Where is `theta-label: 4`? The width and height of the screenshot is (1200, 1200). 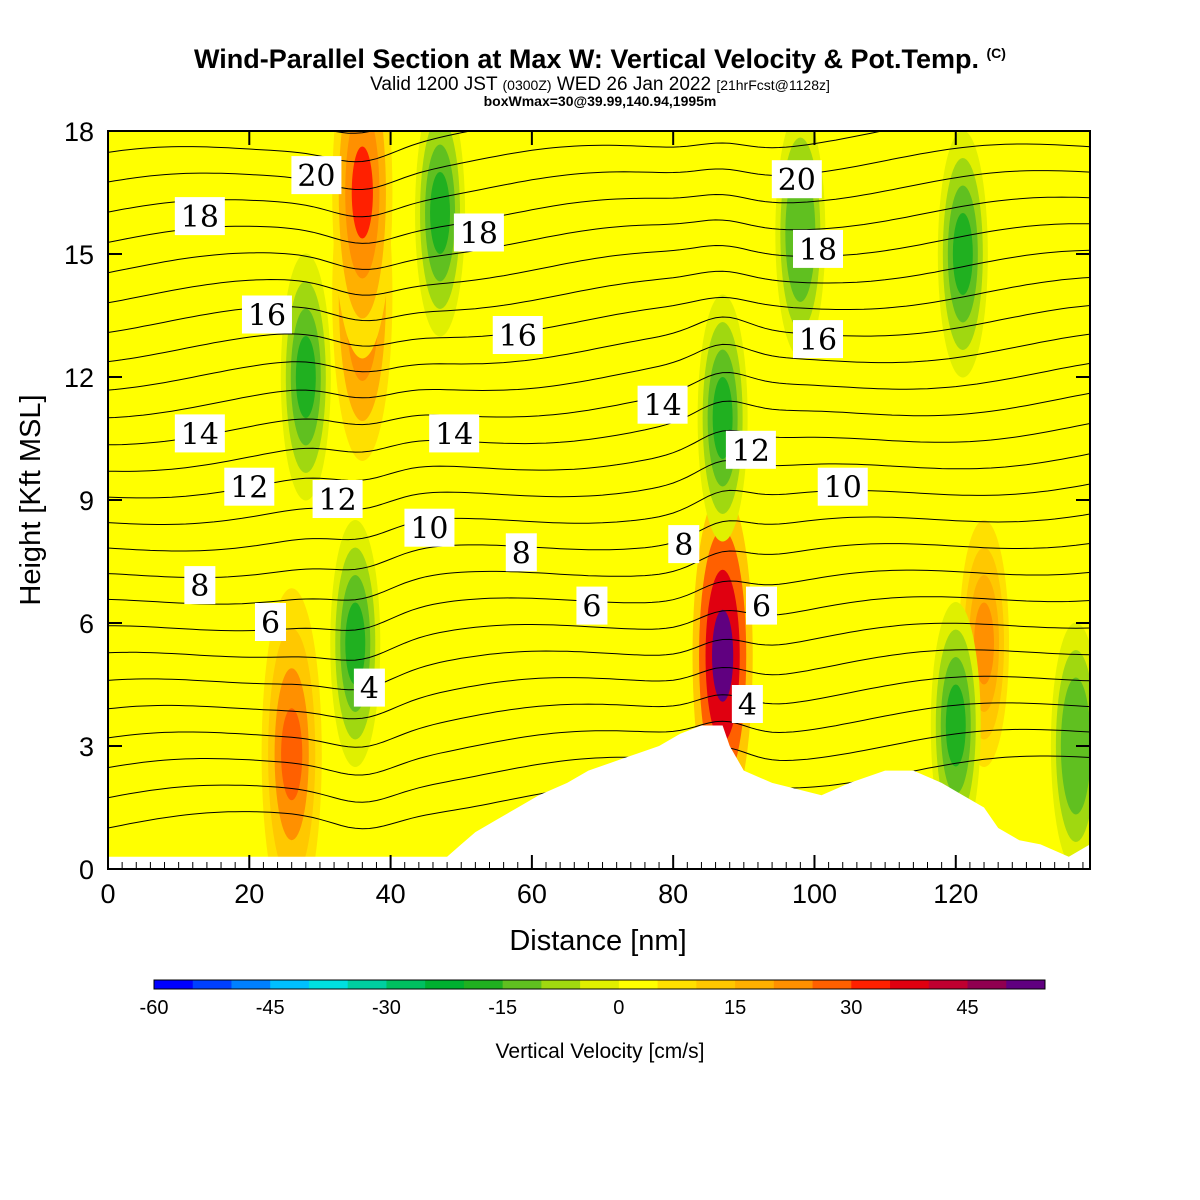
theta-label: 4 is located at coordinates (747, 704).